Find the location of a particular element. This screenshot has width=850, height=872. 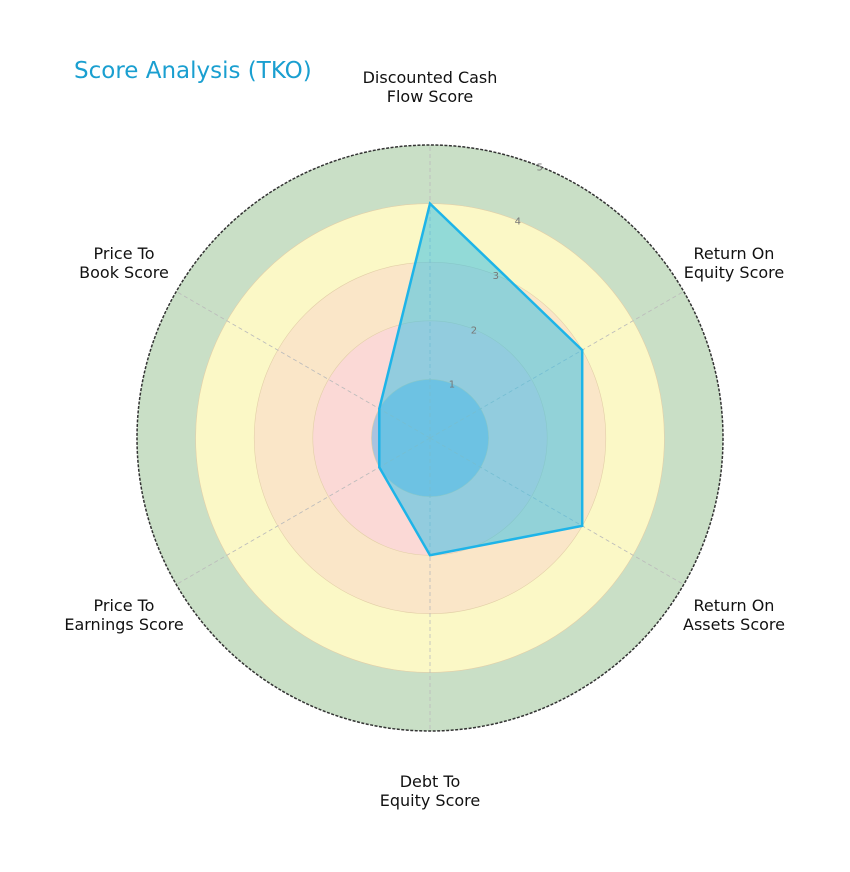

r-tick-label: 4 is located at coordinates (518, 222).